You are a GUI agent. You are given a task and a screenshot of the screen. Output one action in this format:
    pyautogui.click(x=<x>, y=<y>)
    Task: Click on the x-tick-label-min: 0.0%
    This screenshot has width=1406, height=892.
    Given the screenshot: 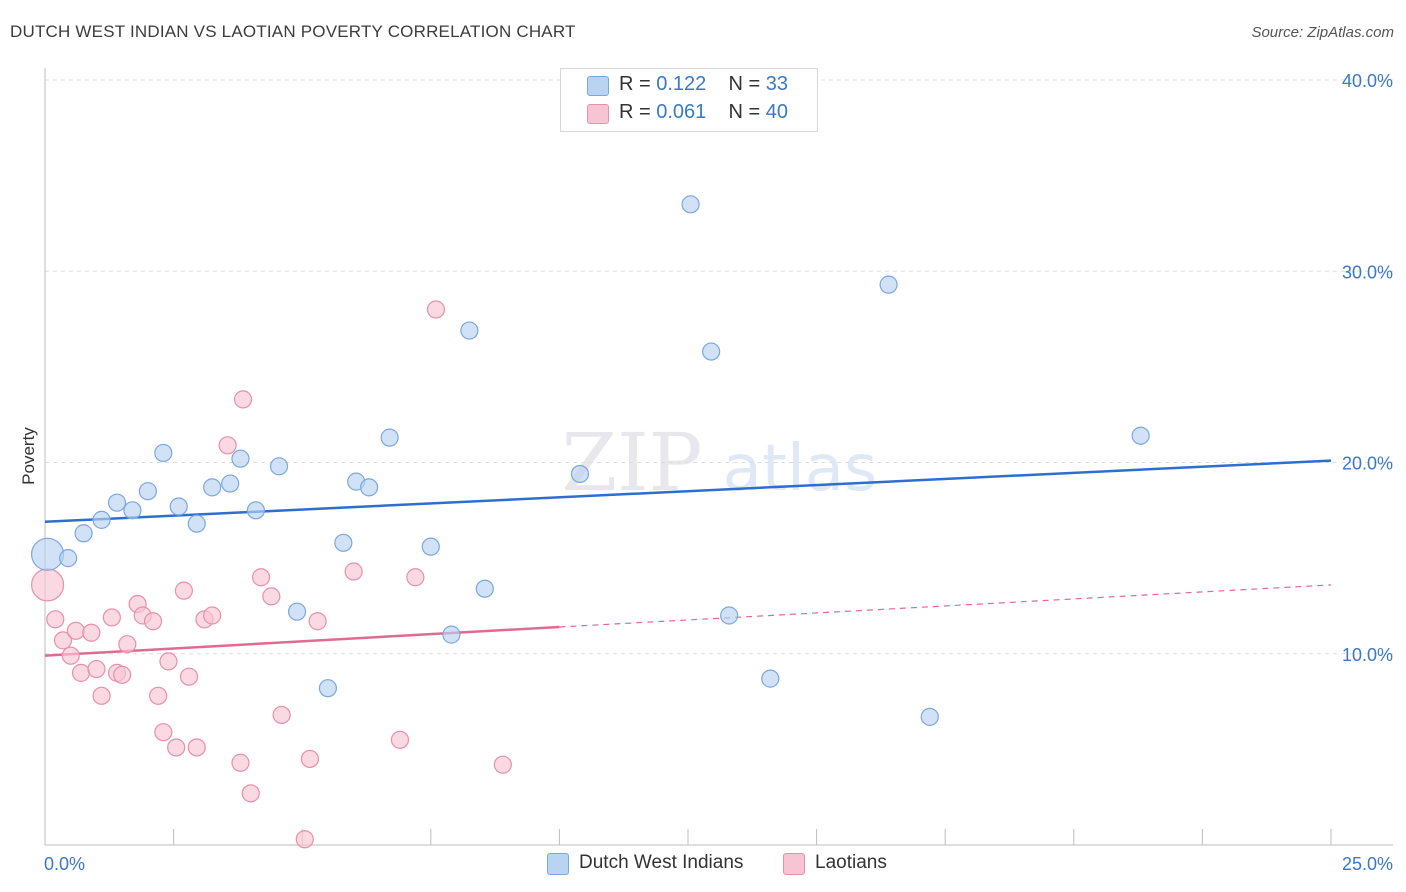 What is the action you would take?
    pyautogui.click(x=64, y=864)
    